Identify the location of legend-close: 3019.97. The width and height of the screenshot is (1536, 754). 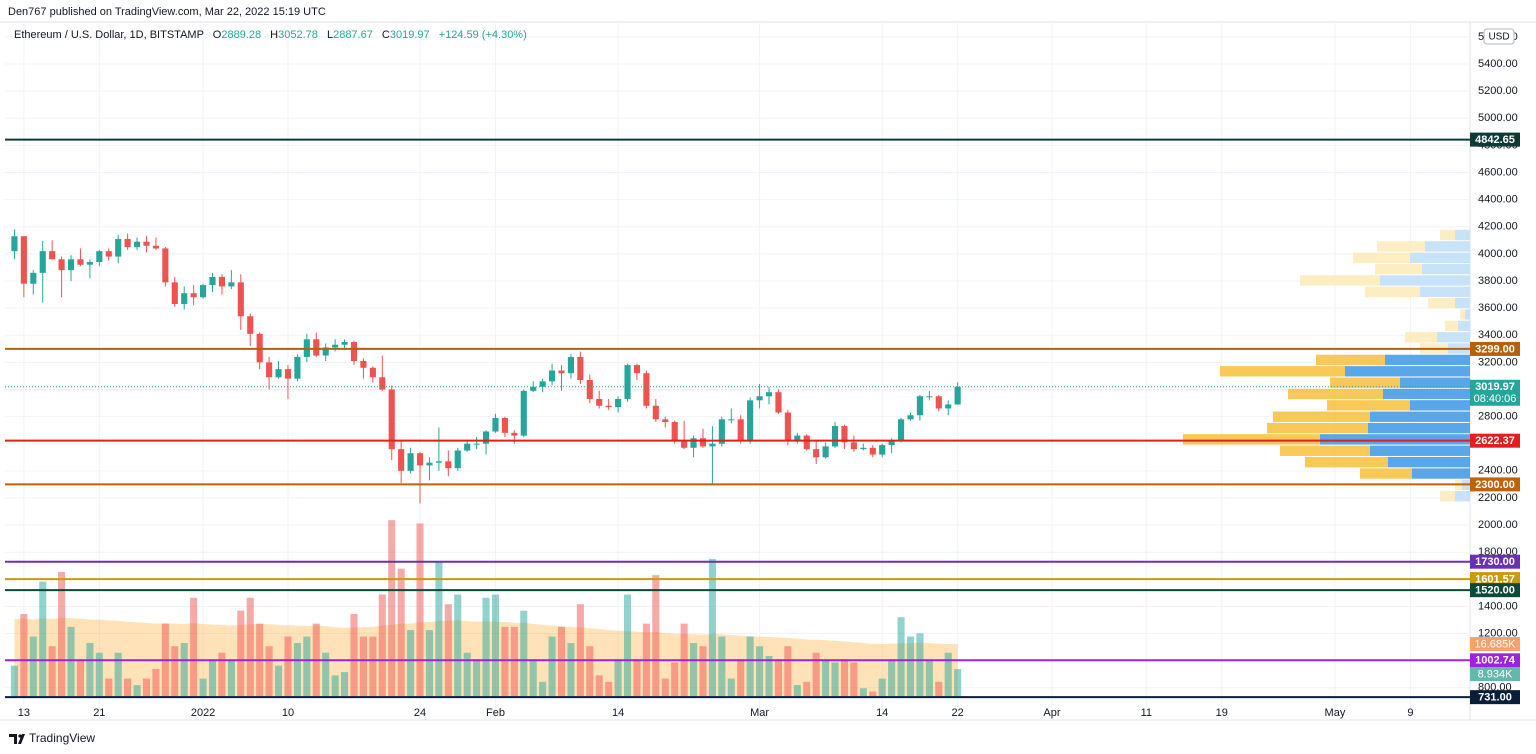
(410, 35).